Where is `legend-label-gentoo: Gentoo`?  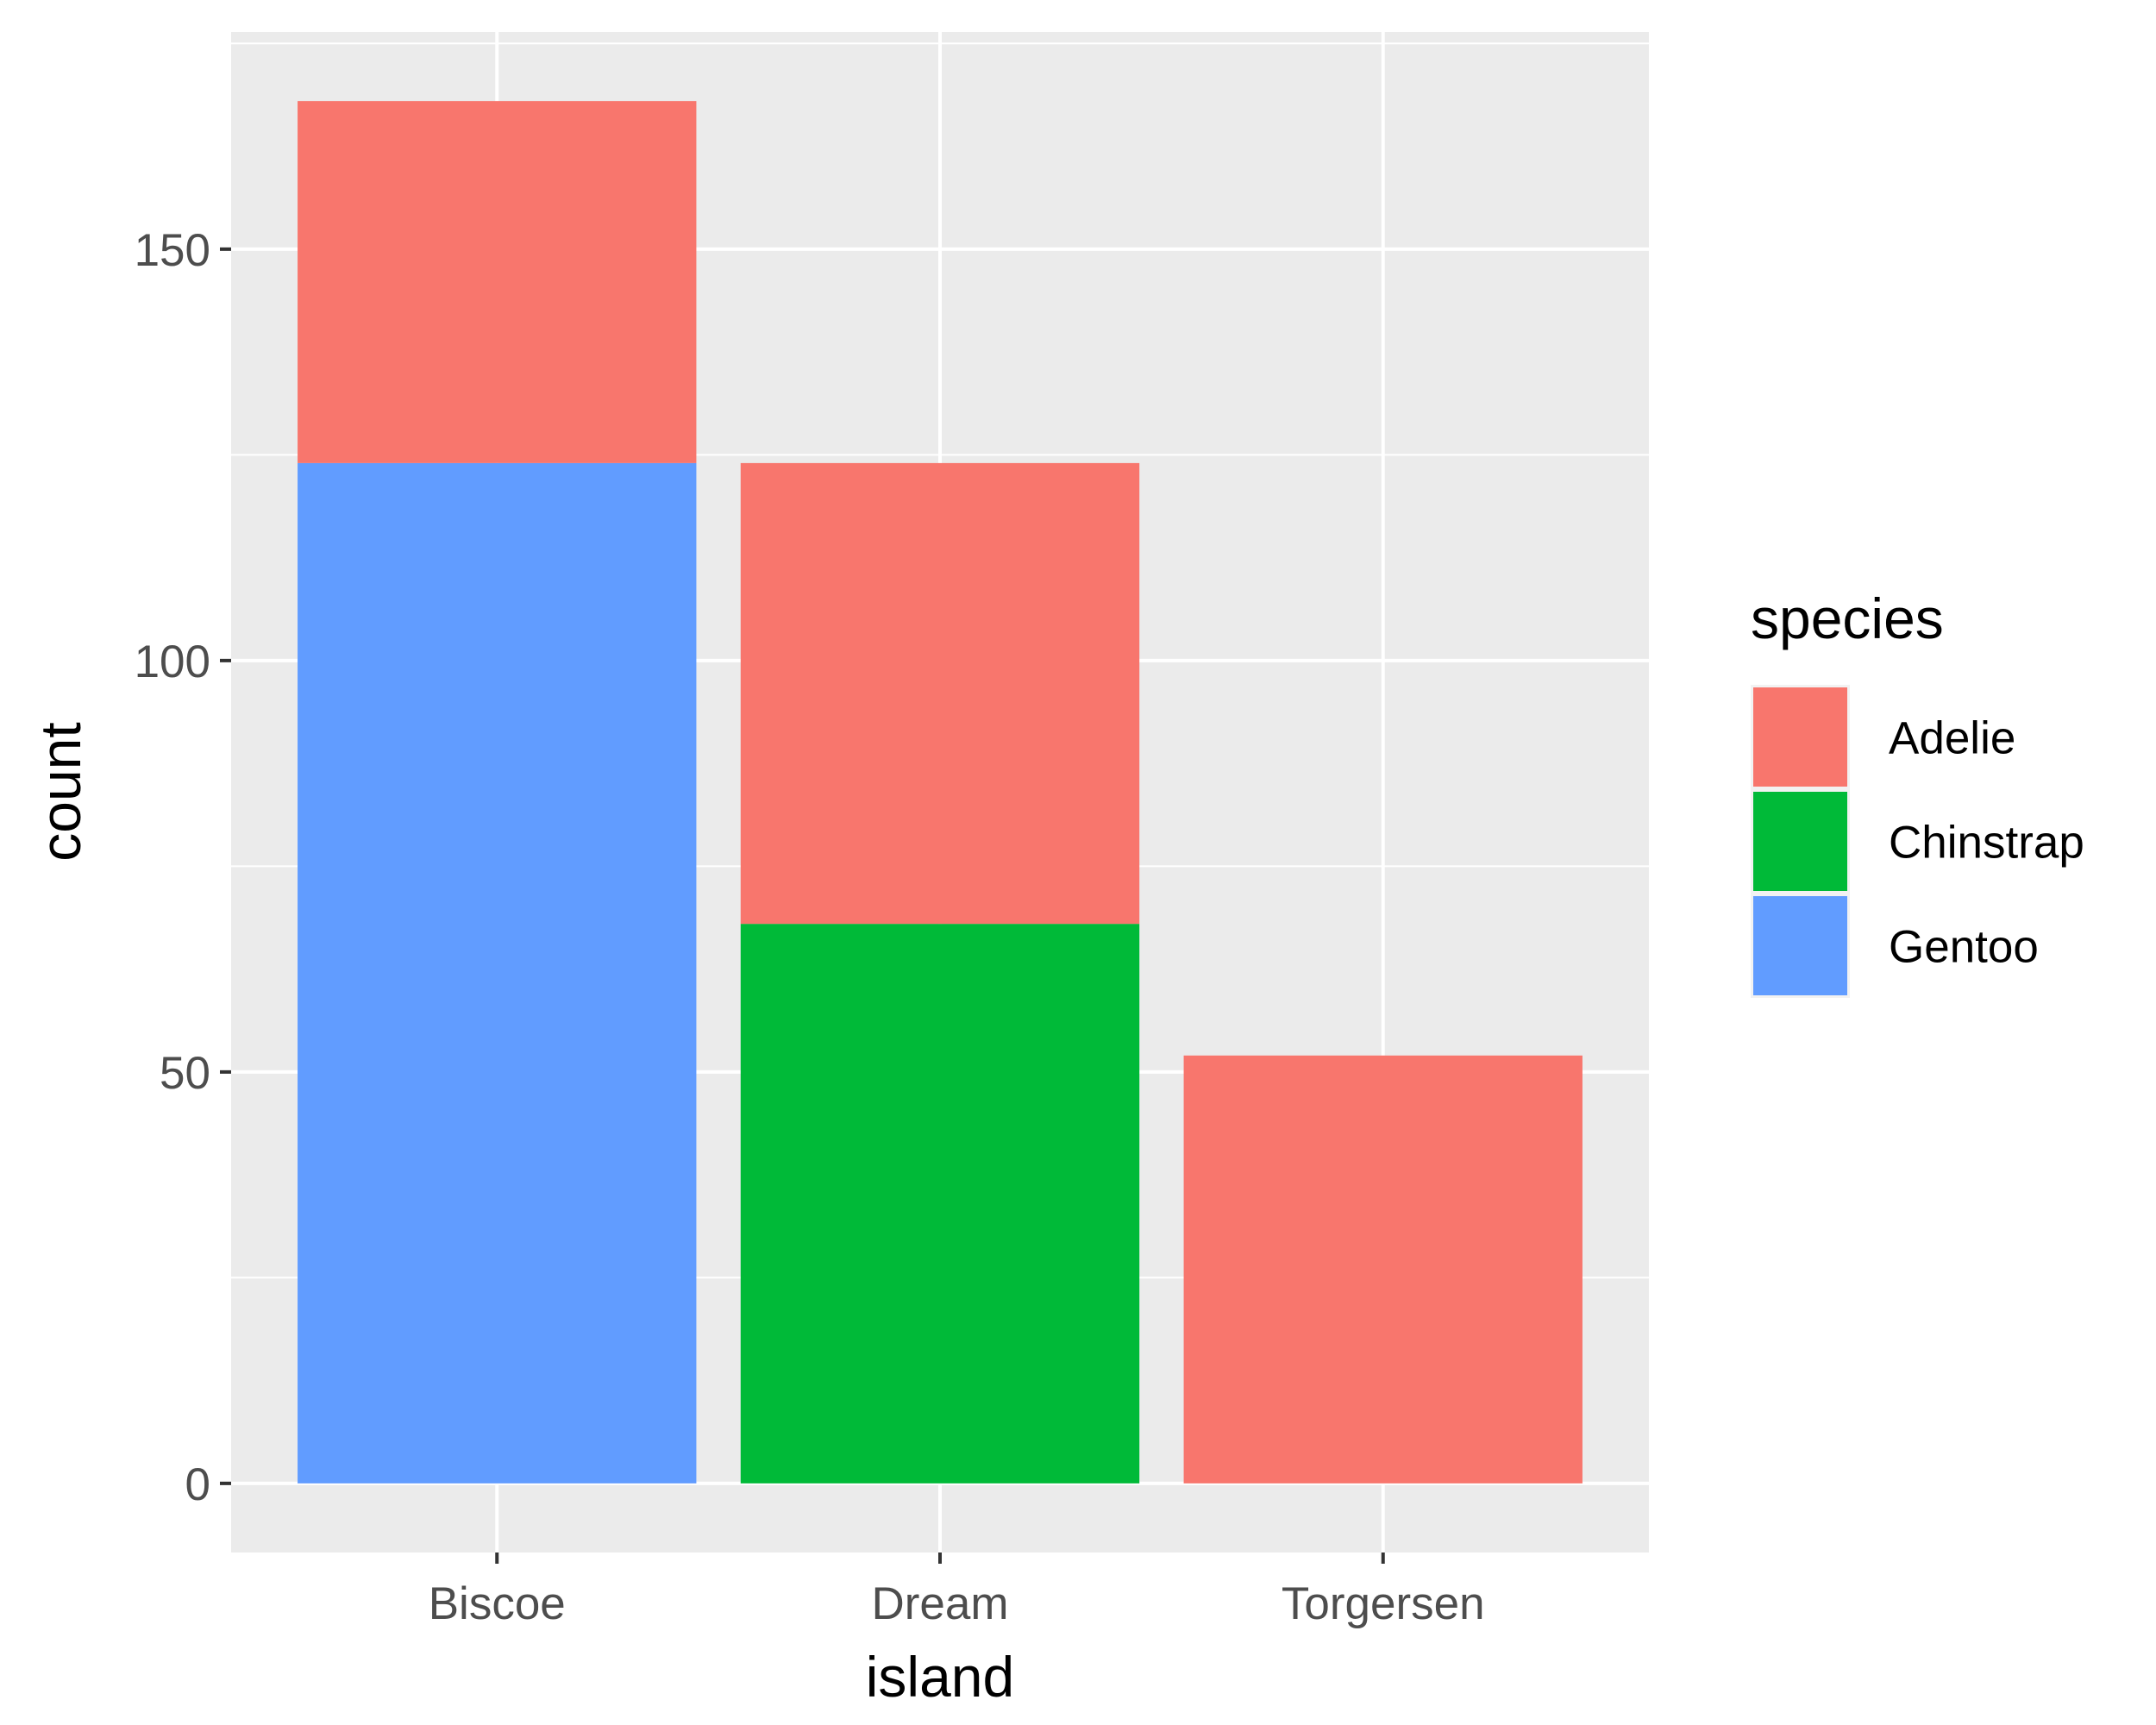 legend-label-gentoo: Gentoo is located at coordinates (1964, 948).